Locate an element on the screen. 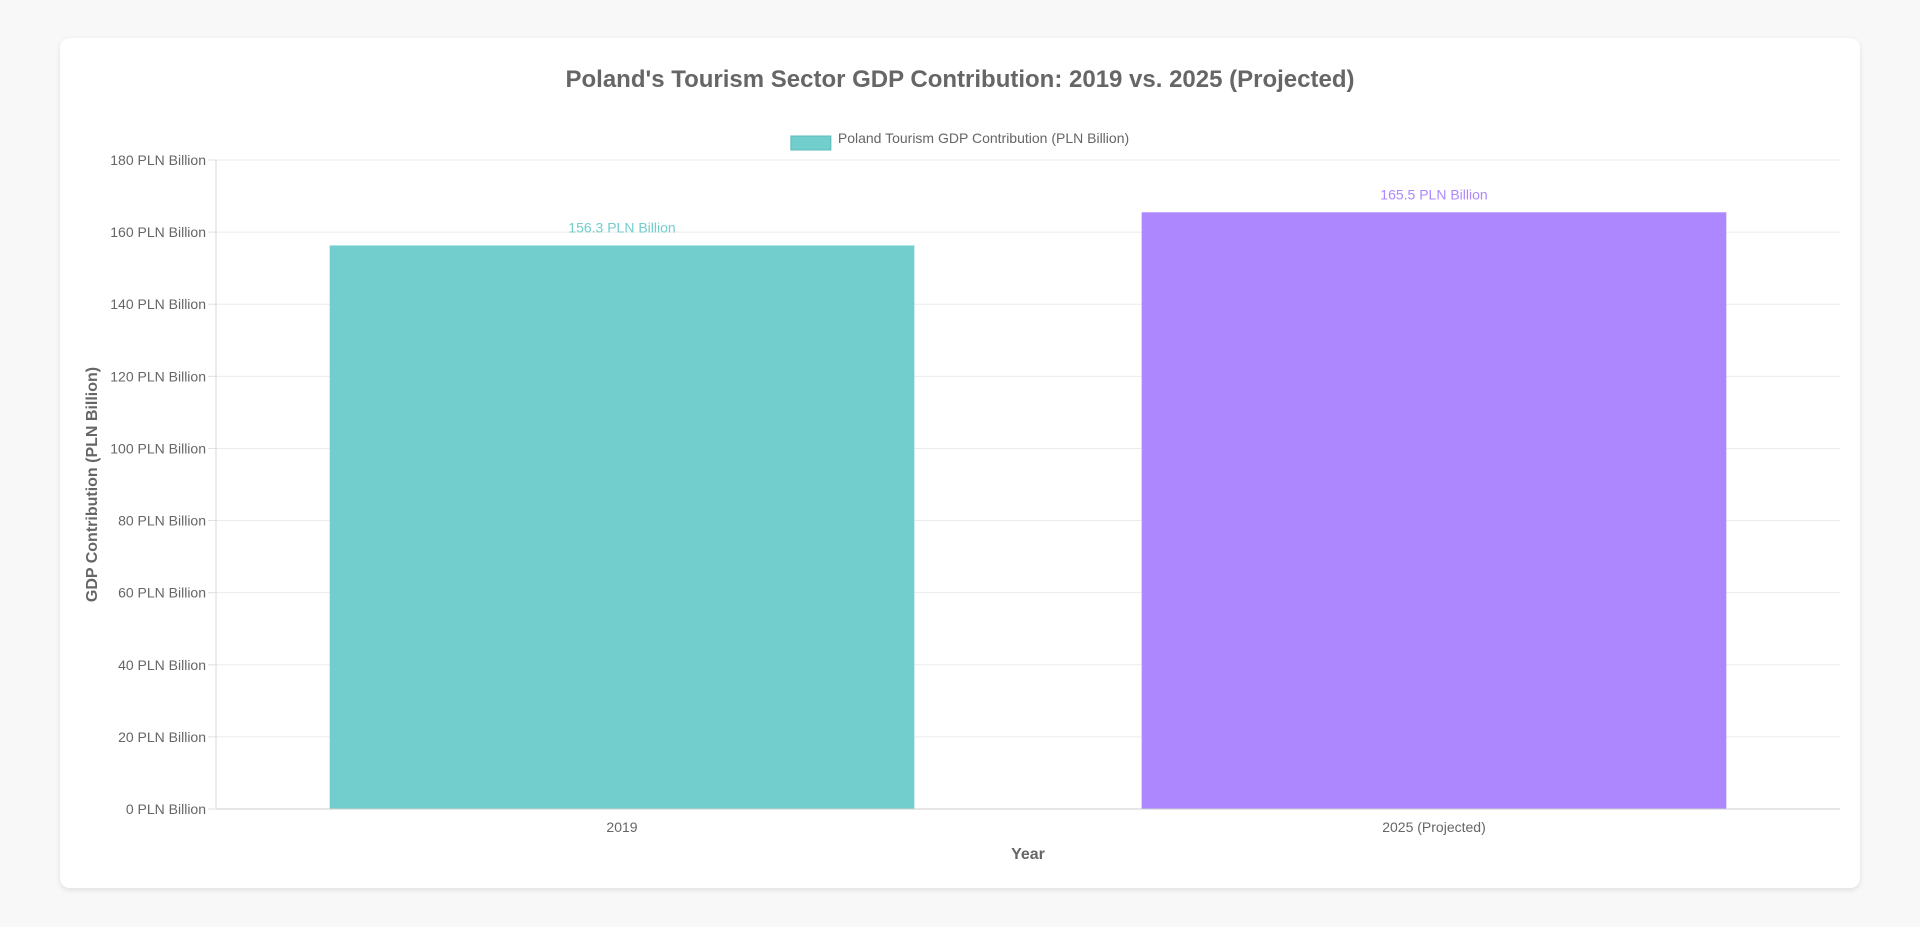  y-tick-label: 180 PLN Billion is located at coordinates (158, 160).